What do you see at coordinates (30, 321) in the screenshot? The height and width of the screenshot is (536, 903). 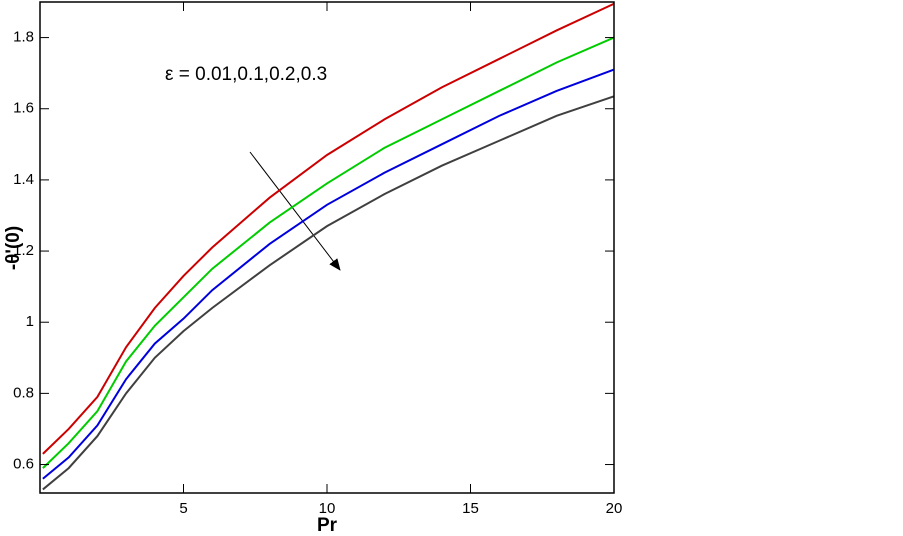 I see `y-tick-label: 1` at bounding box center [30, 321].